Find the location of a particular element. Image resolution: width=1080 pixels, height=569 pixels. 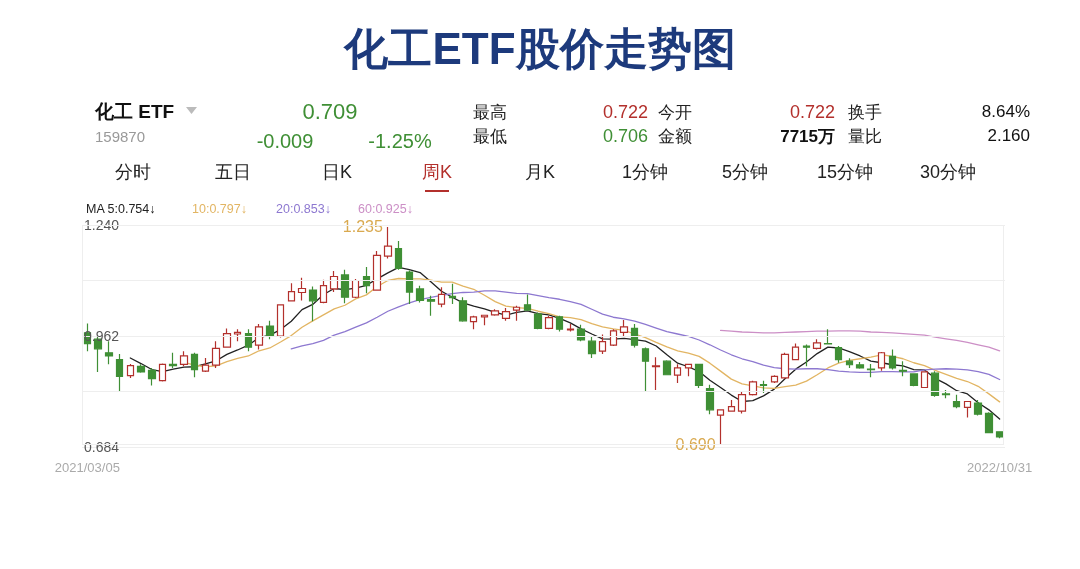

text: 换手 is located at coordinates (865, 112).